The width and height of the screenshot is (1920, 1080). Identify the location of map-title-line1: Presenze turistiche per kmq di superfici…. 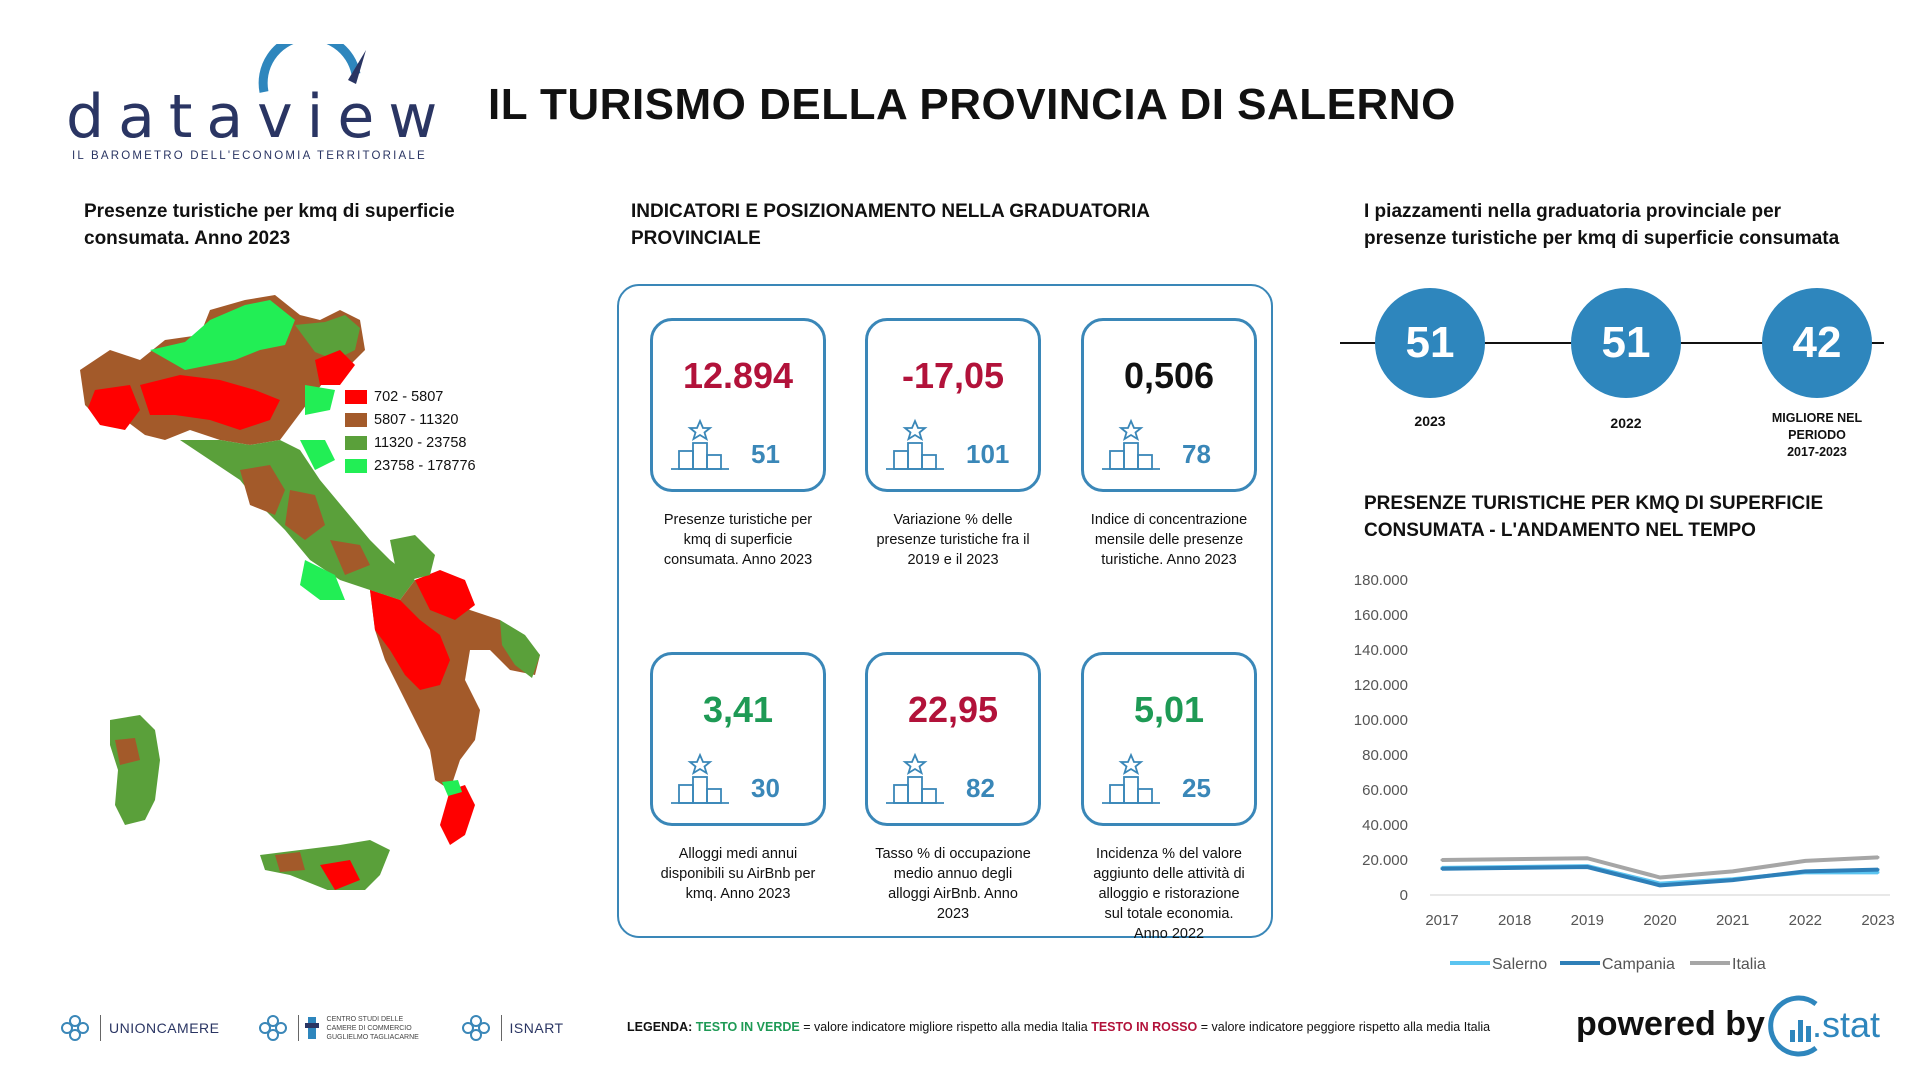
(269, 211).